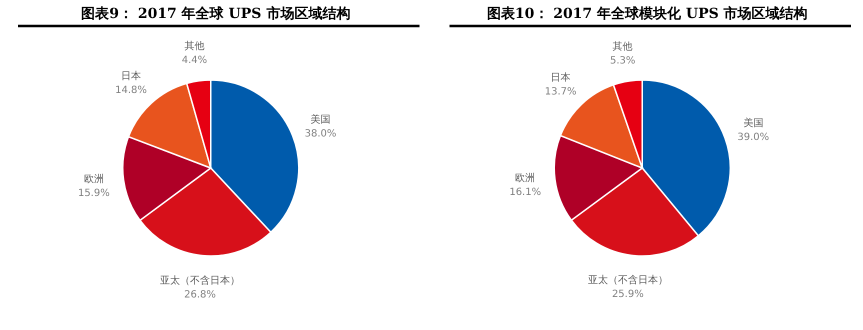 The image size is (863, 330). Describe the element at coordinates (320, 134) in the screenshot. I see `data-label: 38.0%` at that location.